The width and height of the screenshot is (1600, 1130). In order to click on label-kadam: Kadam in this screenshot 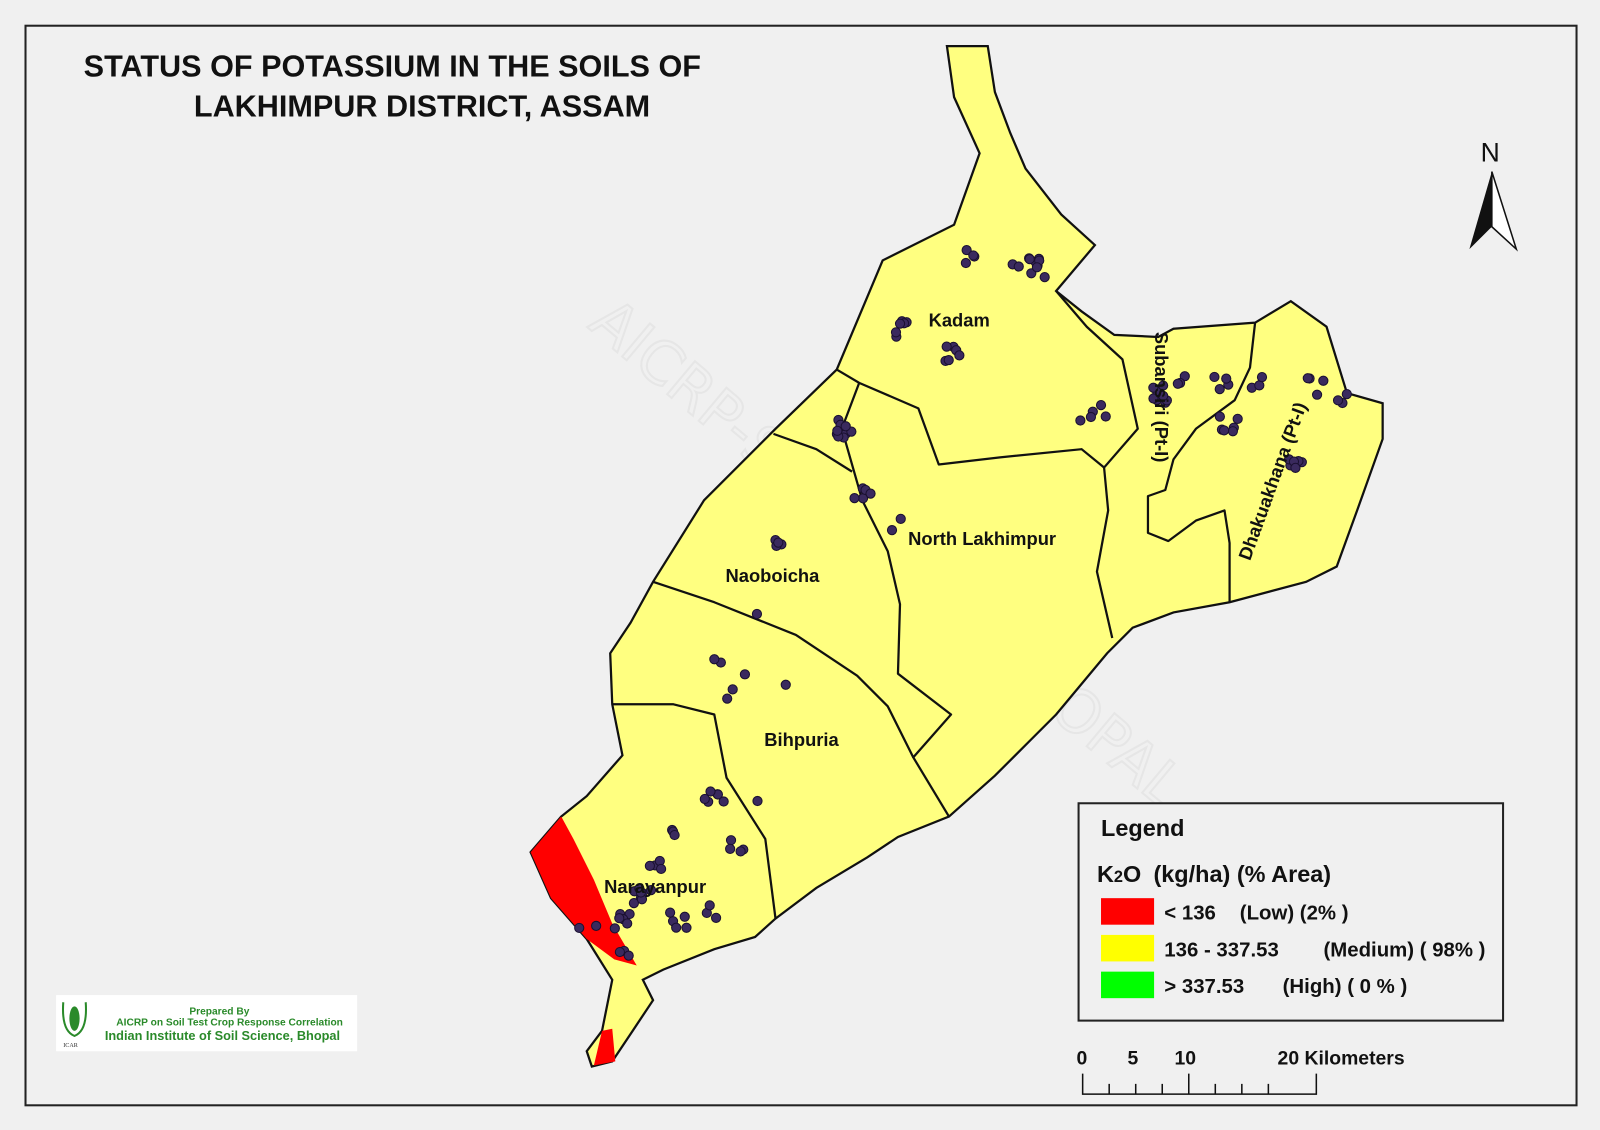, I will do `click(959, 320)`.